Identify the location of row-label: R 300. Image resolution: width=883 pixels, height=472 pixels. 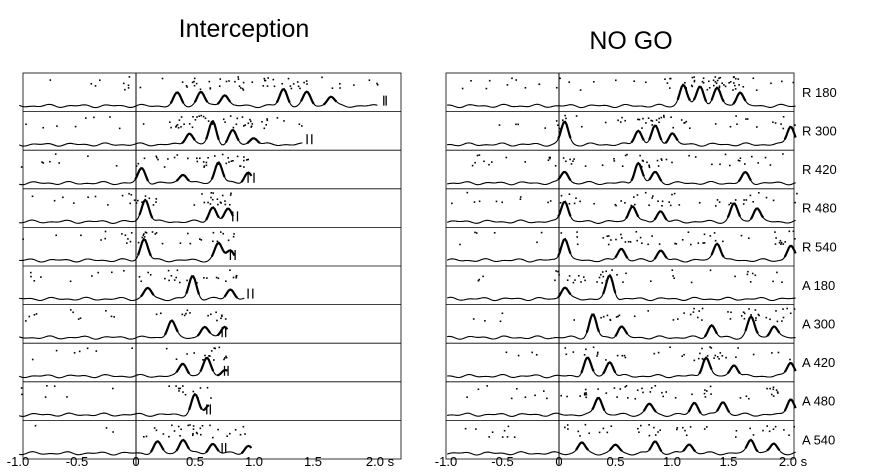
(819, 131).